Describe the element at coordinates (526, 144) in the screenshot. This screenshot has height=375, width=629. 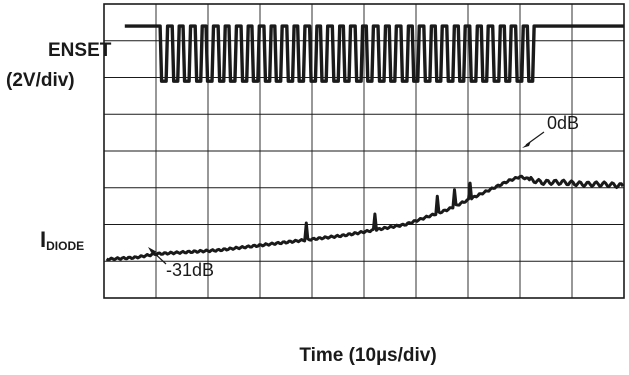
I see `annotation-0db-arrowhead` at that location.